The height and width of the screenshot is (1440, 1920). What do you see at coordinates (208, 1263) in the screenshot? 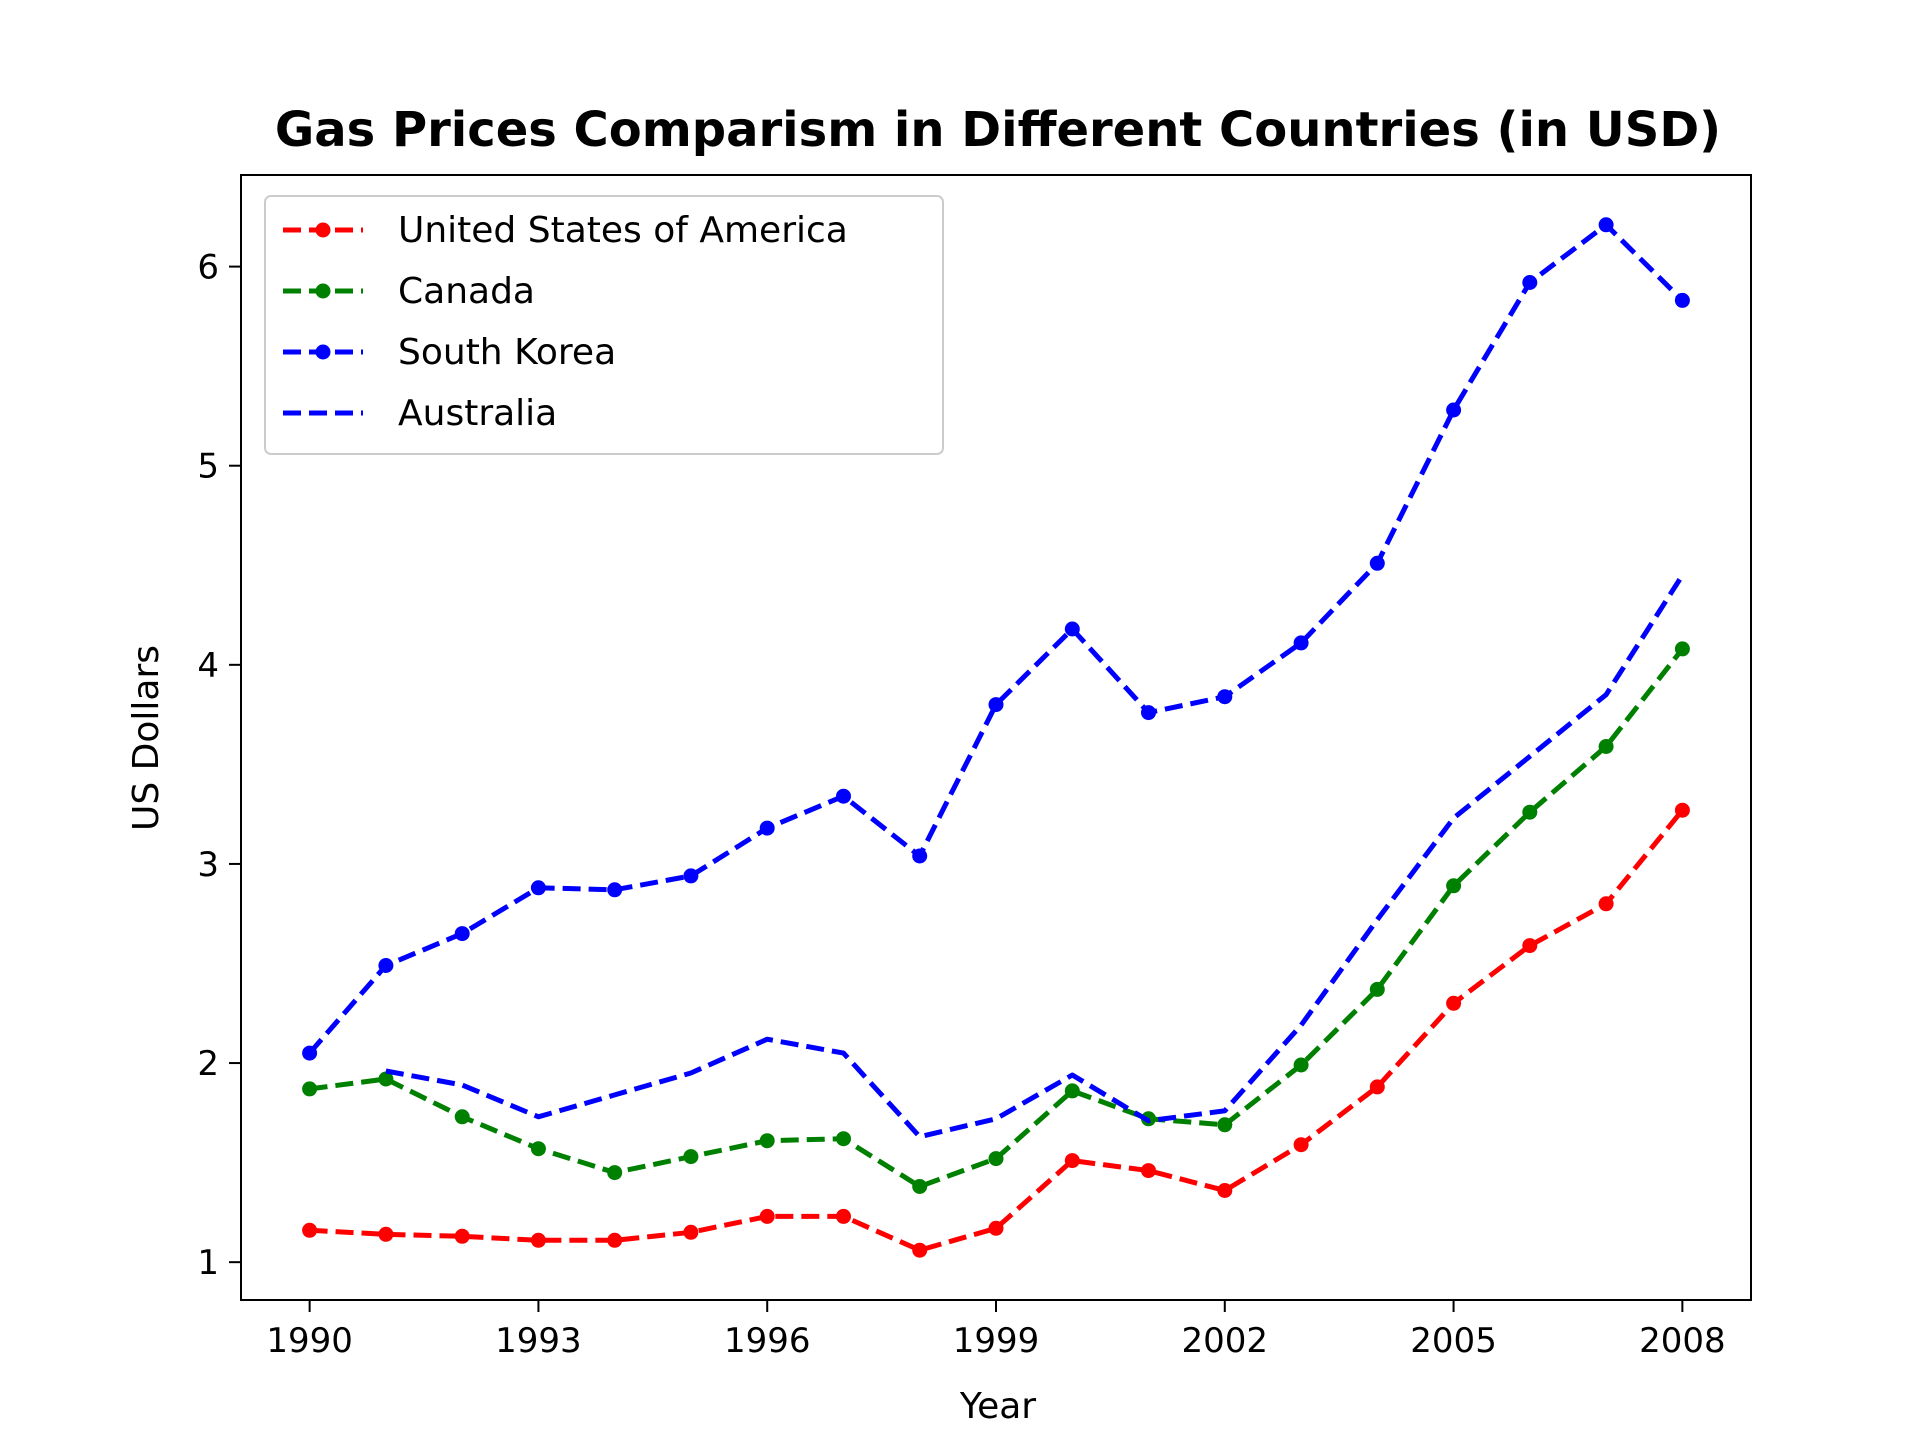
I see `y-tick-label: 1` at bounding box center [208, 1263].